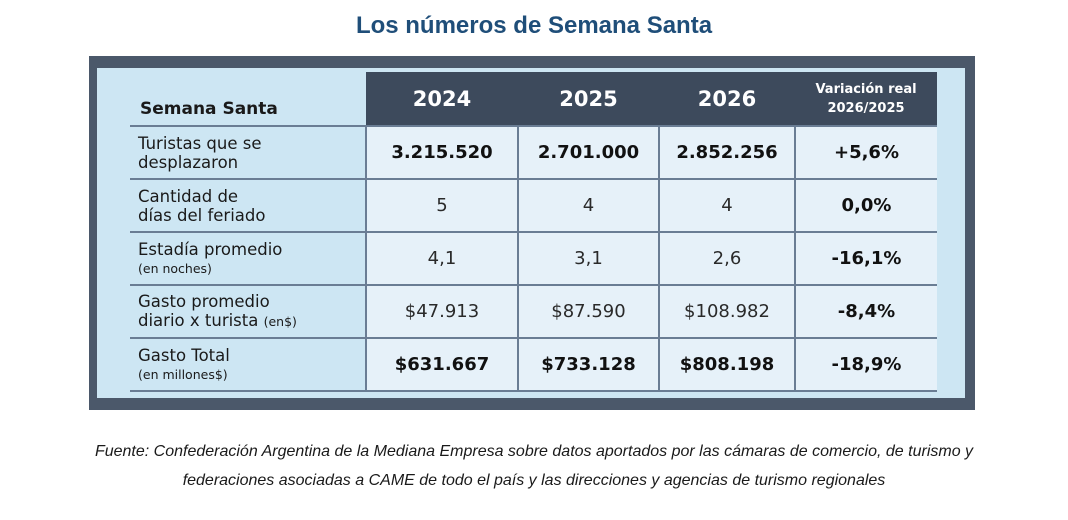 The image size is (1068, 520). Describe the element at coordinates (588, 99) in the screenshot. I see `header-year-2025: 2025` at that location.